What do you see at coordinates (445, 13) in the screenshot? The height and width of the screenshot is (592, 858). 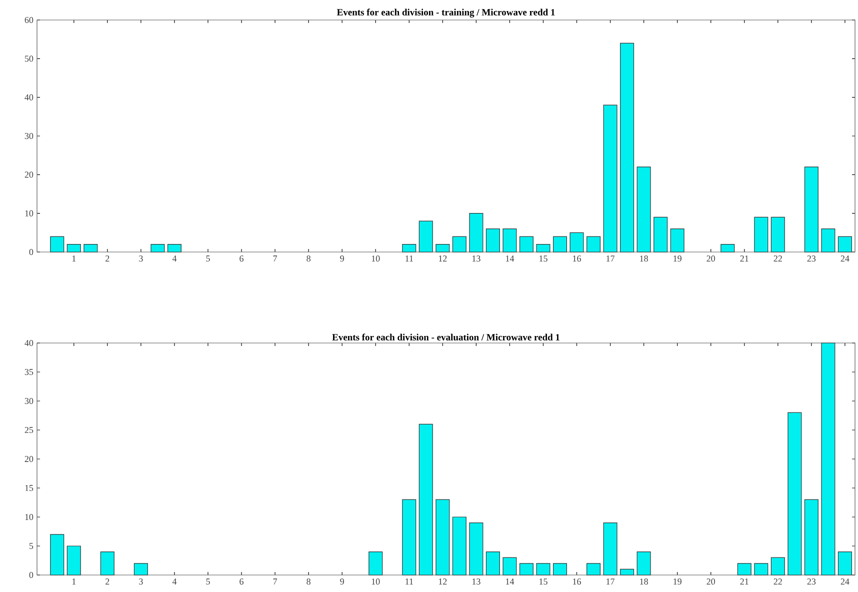 I see `chart-title: Events for each division - training / Microwave redd 1` at bounding box center [445, 13].